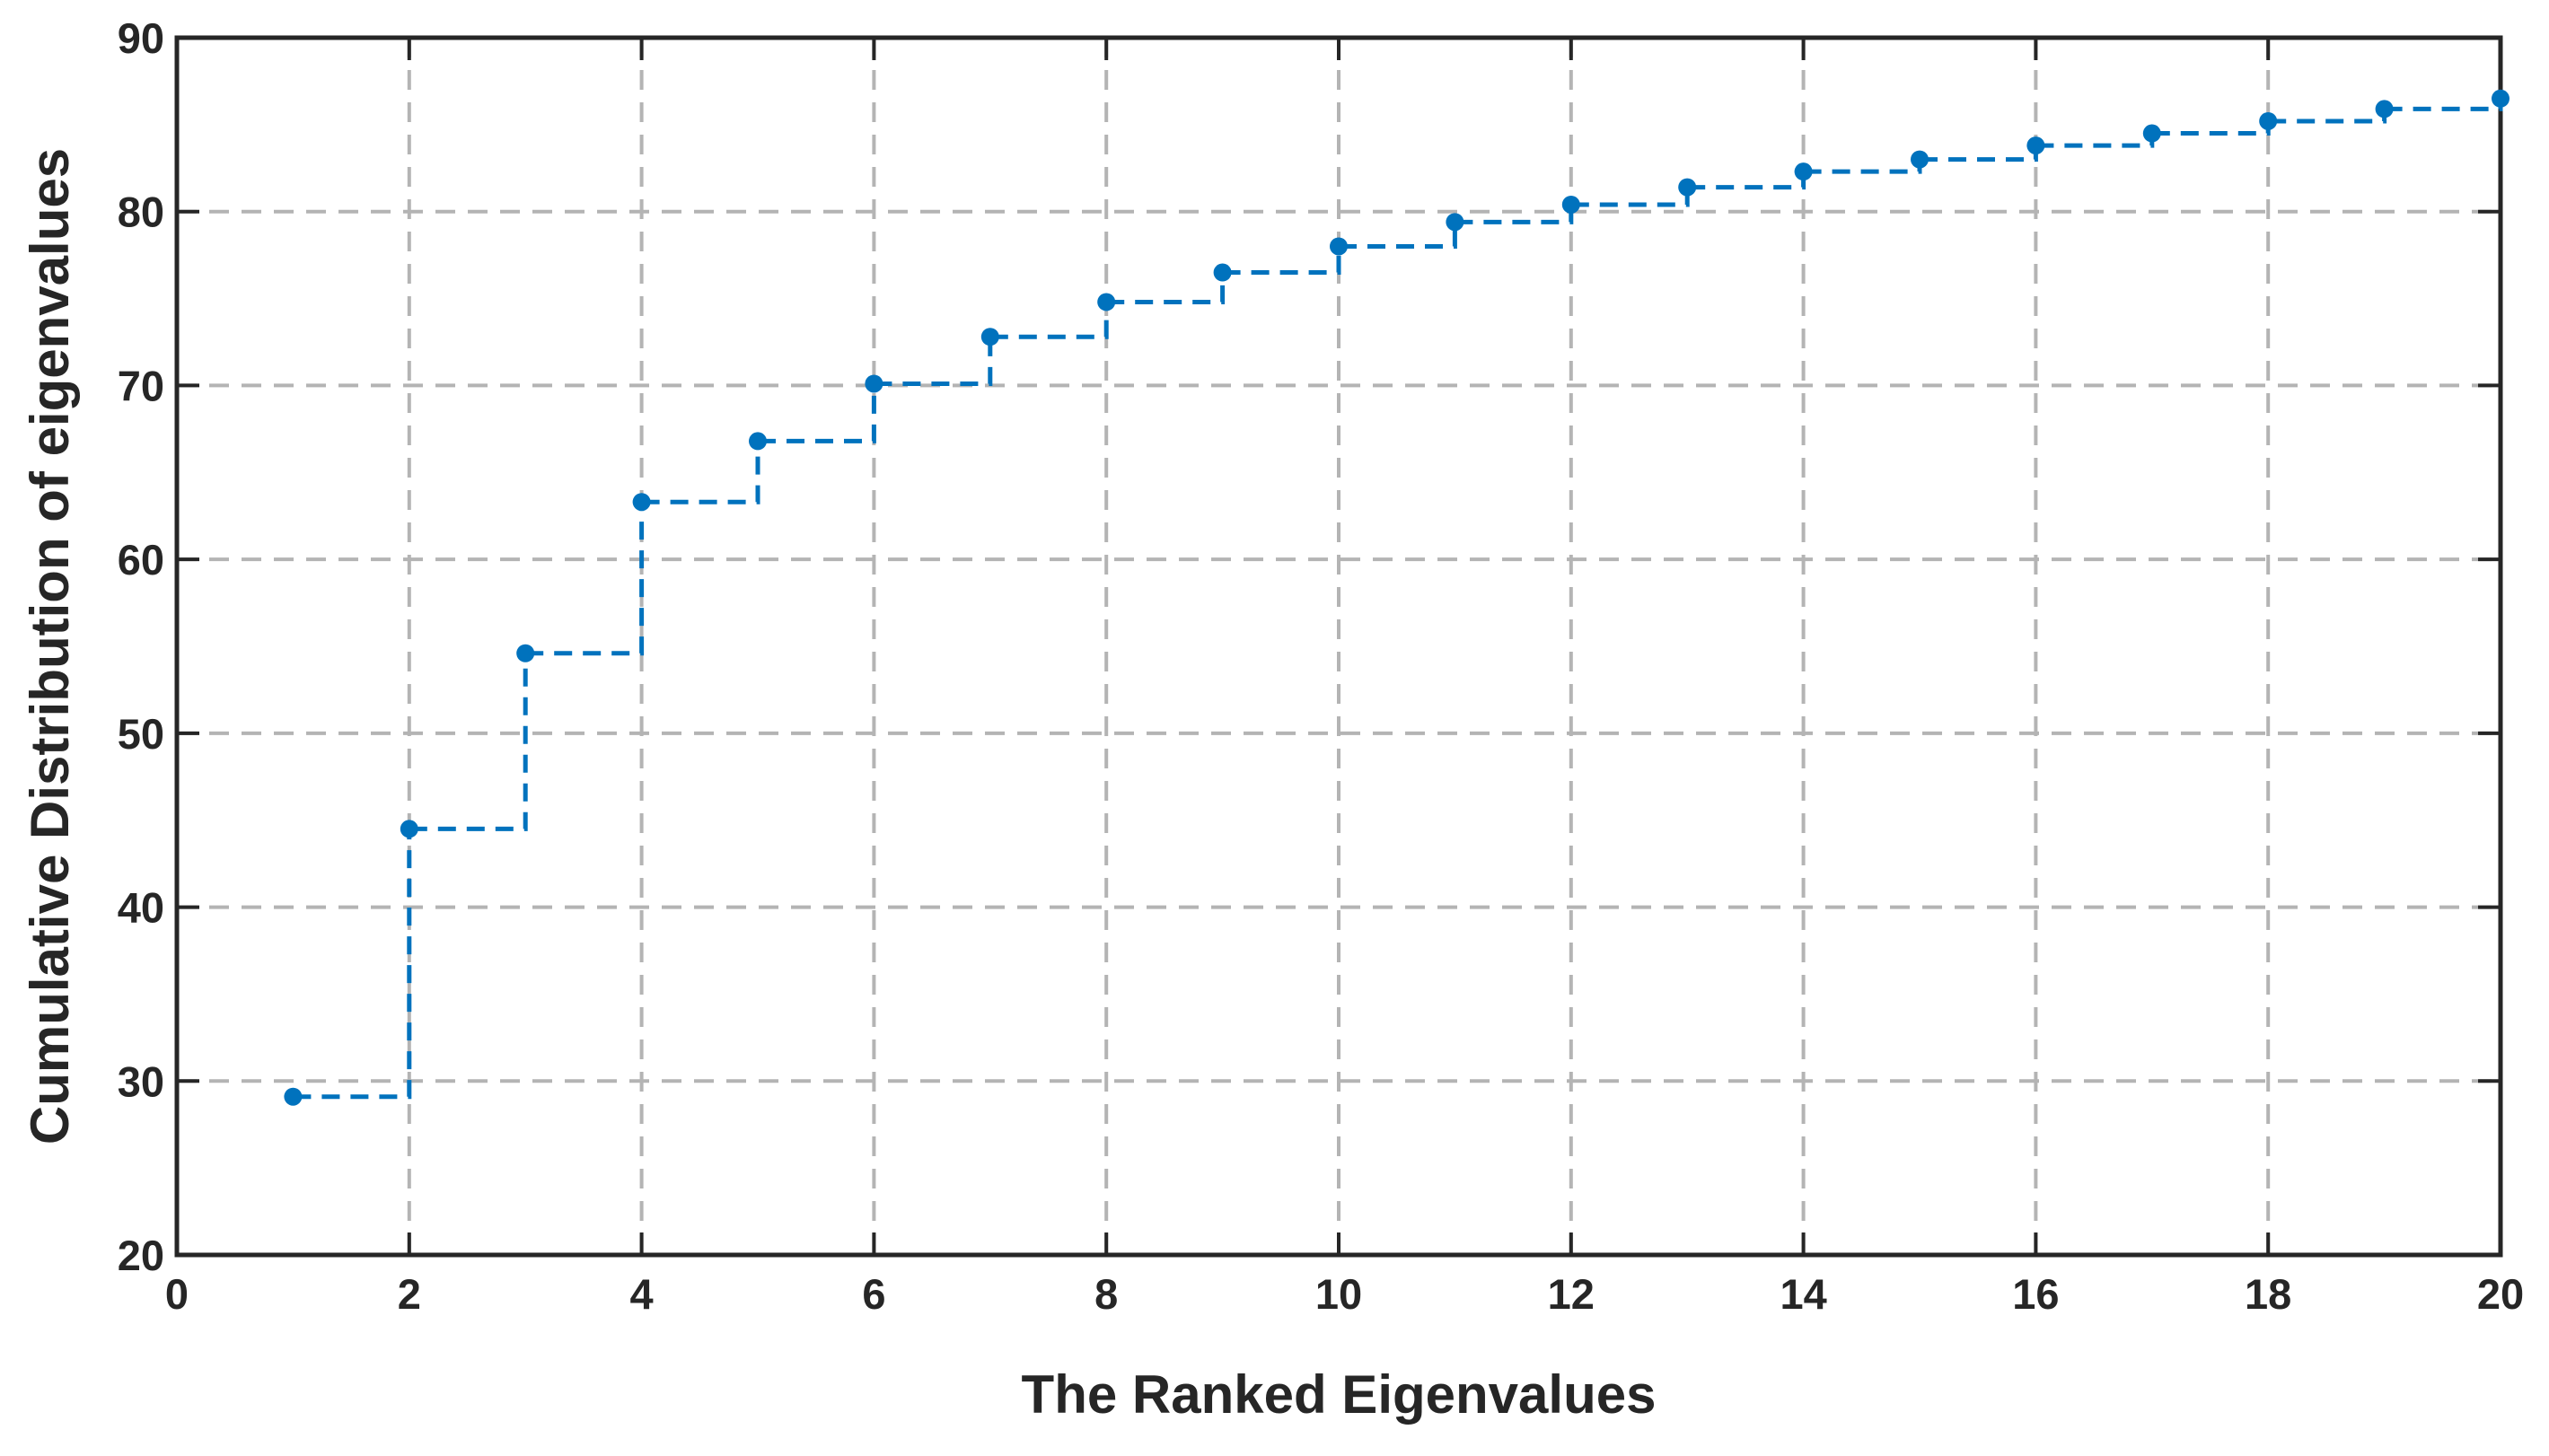  What do you see at coordinates (141, 1255) in the screenshot?
I see `y-tick-label: 20` at bounding box center [141, 1255].